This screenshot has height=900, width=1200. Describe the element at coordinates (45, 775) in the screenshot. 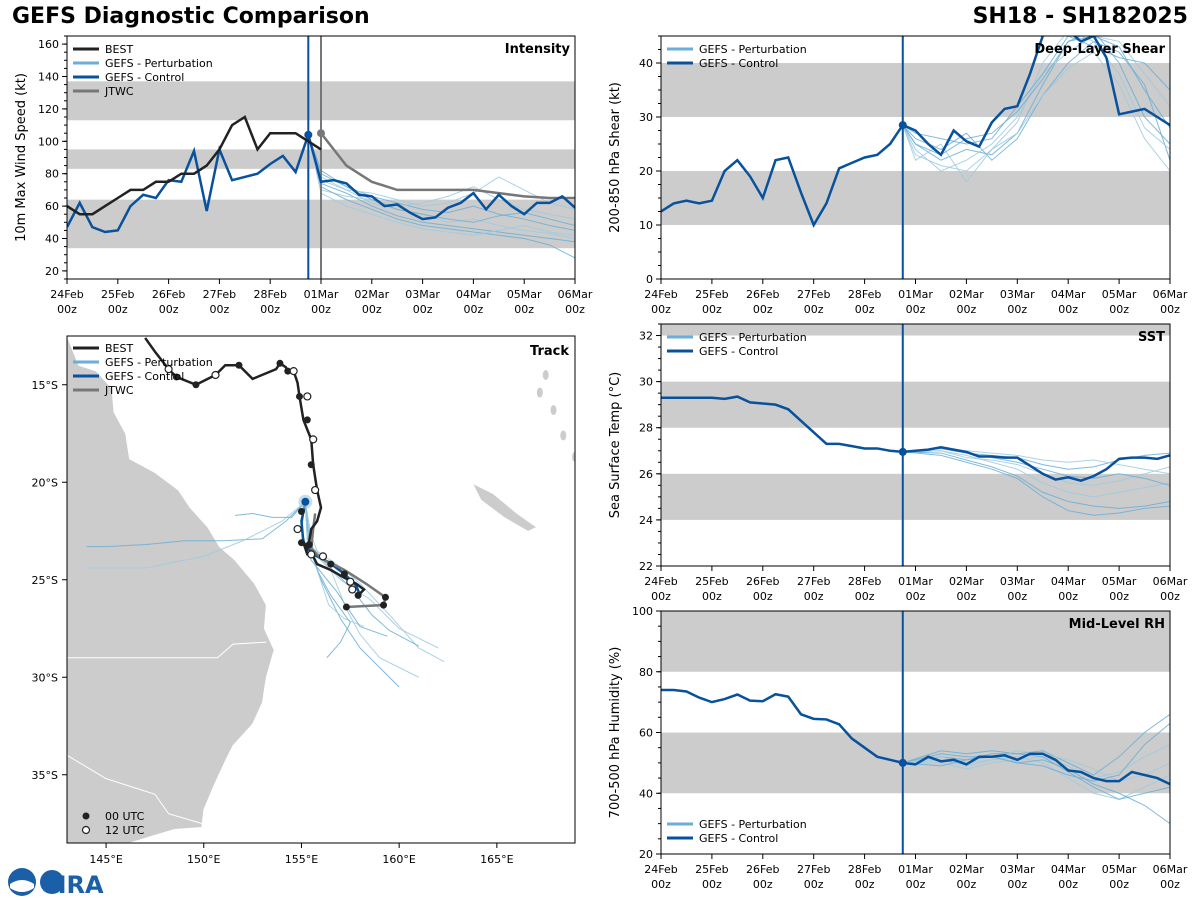

I see `track-lat-label: 35°S` at that location.